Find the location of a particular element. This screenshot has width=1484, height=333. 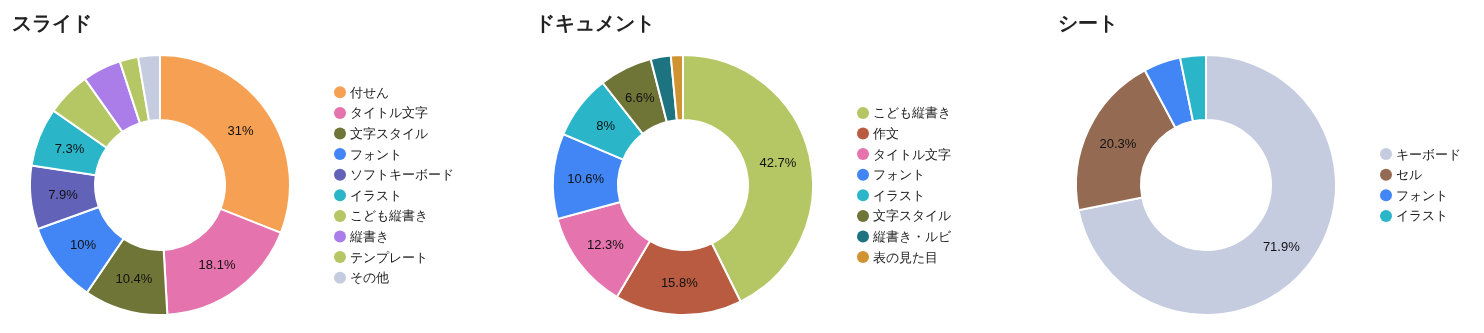

data-label: 18.1% is located at coordinates (217, 264).